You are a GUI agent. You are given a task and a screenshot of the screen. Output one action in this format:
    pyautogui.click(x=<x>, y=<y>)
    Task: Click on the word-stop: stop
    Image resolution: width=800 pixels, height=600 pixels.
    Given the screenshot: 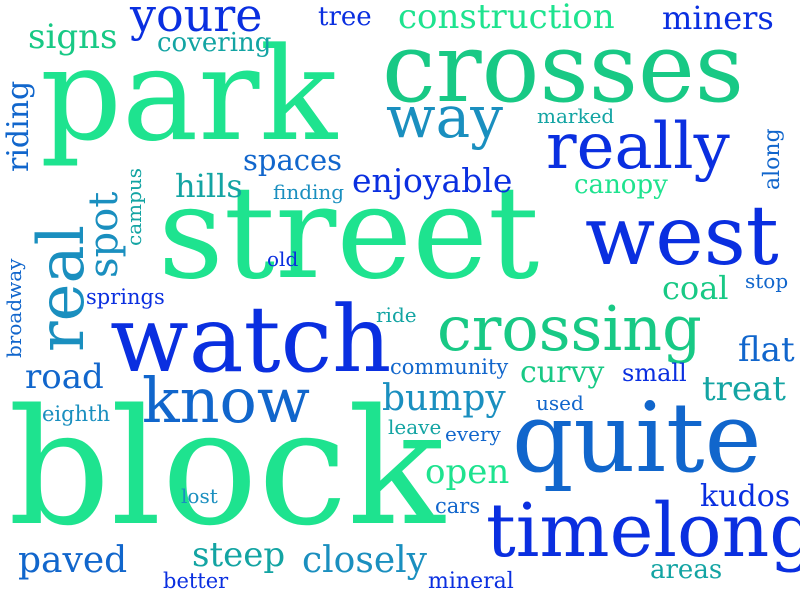 What is the action you would take?
    pyautogui.click(x=767, y=281)
    